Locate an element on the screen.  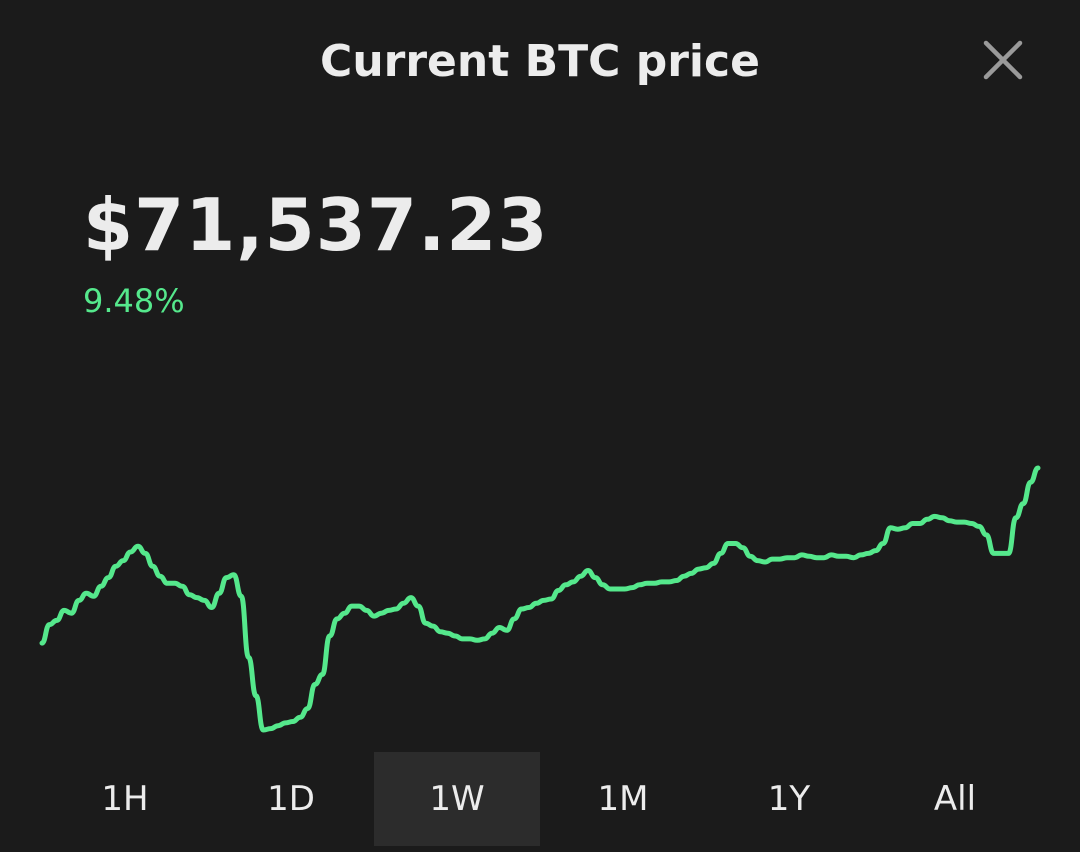
range-tab-all: All is located at coordinates (955, 799).